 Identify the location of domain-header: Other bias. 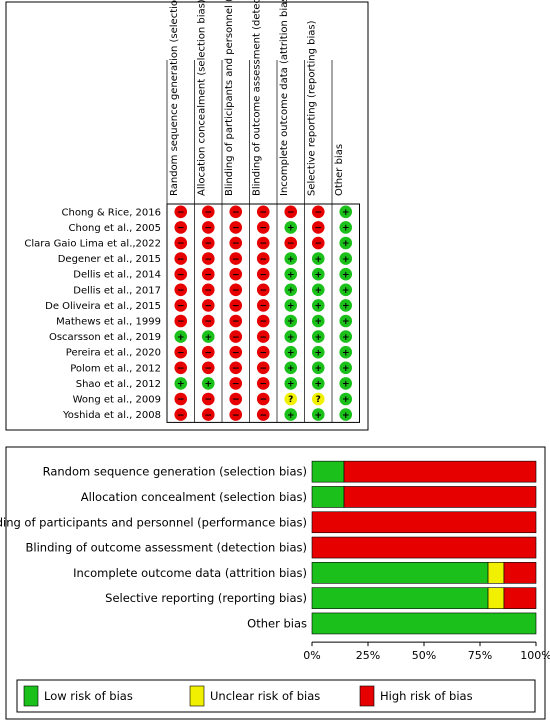
(339, 170).